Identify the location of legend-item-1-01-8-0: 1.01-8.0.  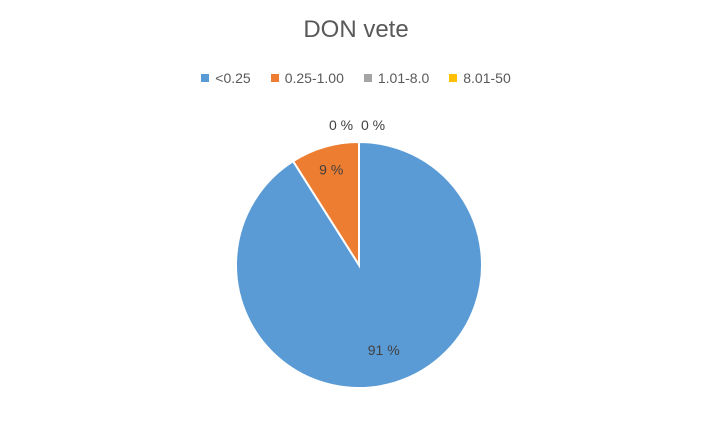
(396, 78).